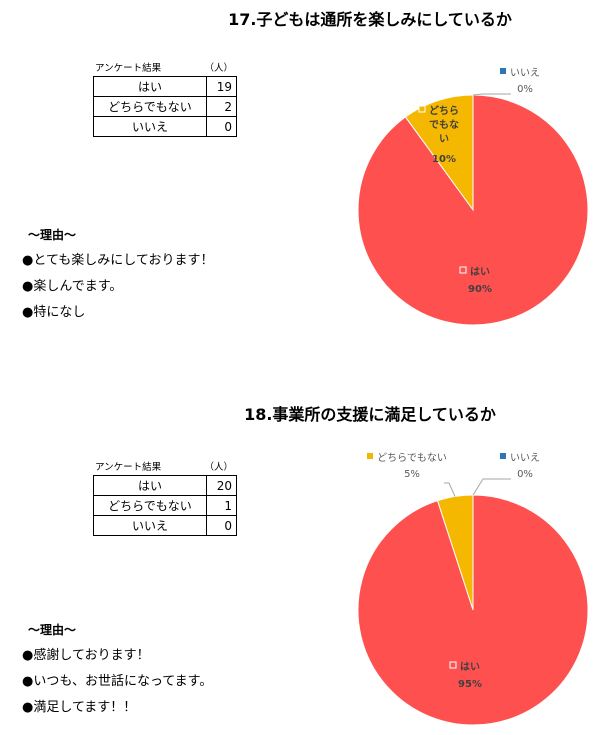 Image resolution: width=595 pixels, height=735 pixels. What do you see at coordinates (470, 684) in the screenshot?
I see `data-label-percent: 95%` at bounding box center [470, 684].